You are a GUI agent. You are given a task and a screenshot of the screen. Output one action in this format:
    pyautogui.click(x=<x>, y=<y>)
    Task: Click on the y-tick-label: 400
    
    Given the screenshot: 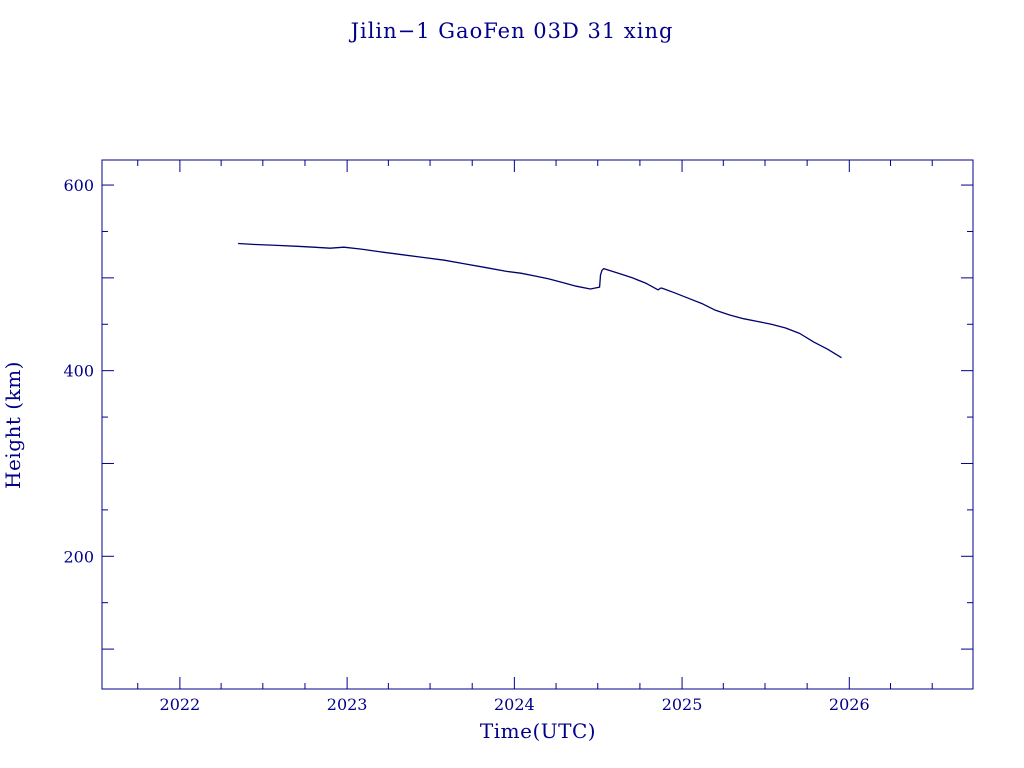 What is the action you would take?
    pyautogui.click(x=78, y=371)
    